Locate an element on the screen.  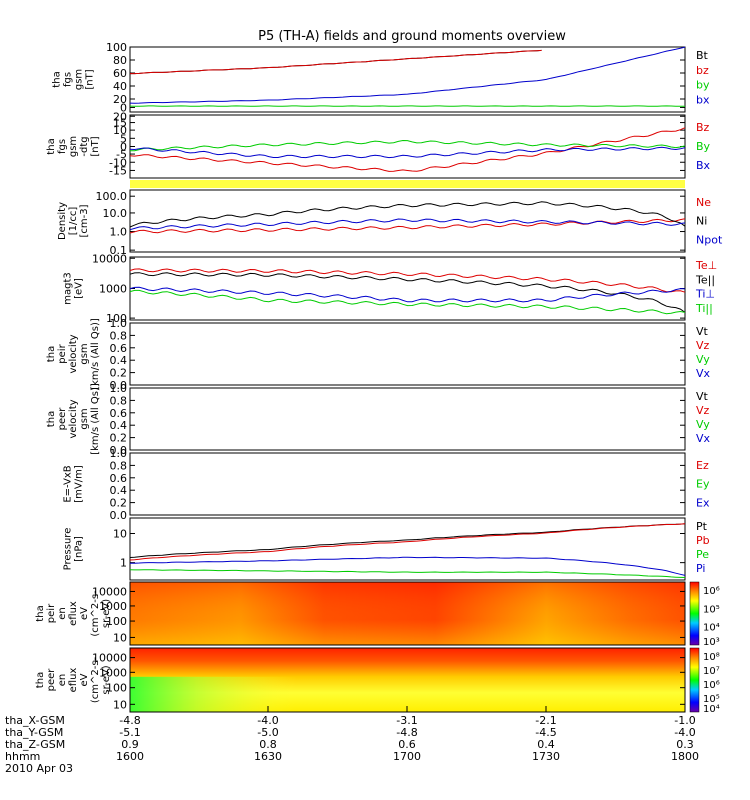
legend-entry: Te⊥ is located at coordinates (706, 265).